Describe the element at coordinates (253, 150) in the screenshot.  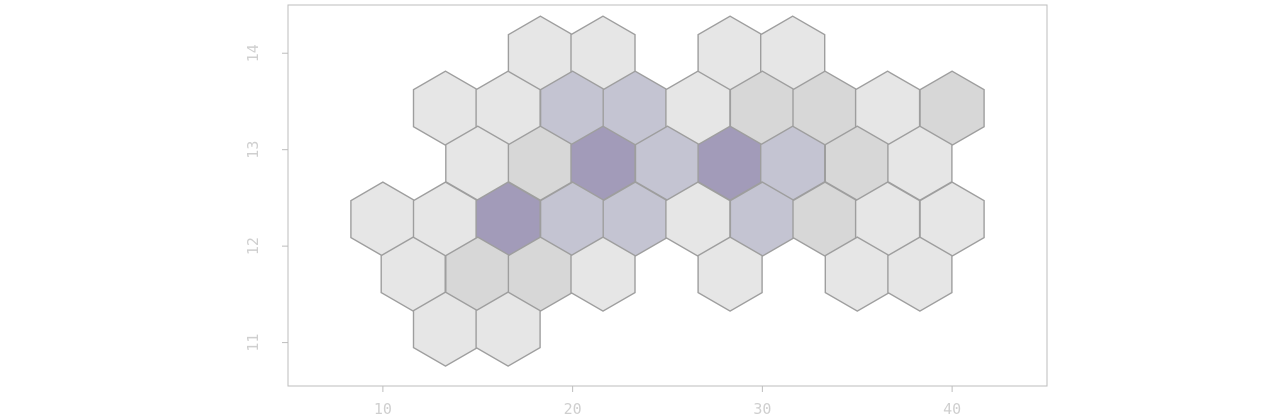
I see `y-tick-label: 13` at that location.